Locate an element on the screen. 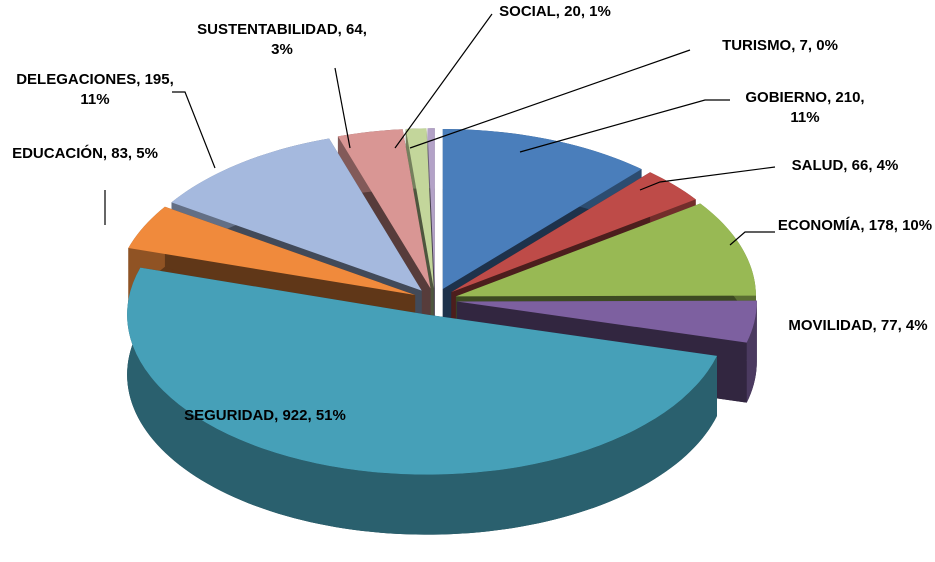  data-label: SALUD, 66, 4% is located at coordinates (845, 165).